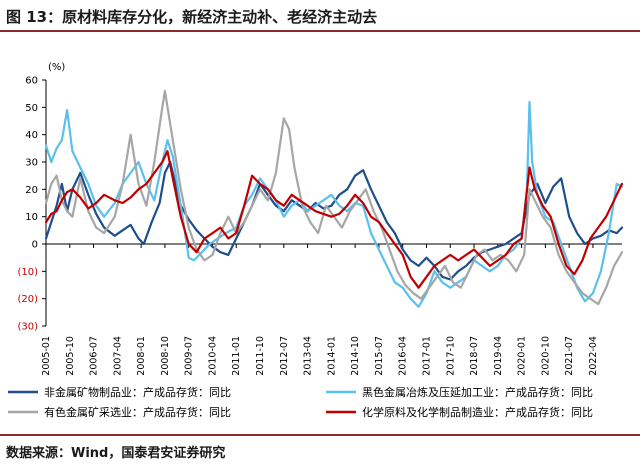 The height and width of the screenshot is (470, 640). Describe the element at coordinates (284, 356) in the screenshot. I see `x-tick-label: 2012-07` at that location.